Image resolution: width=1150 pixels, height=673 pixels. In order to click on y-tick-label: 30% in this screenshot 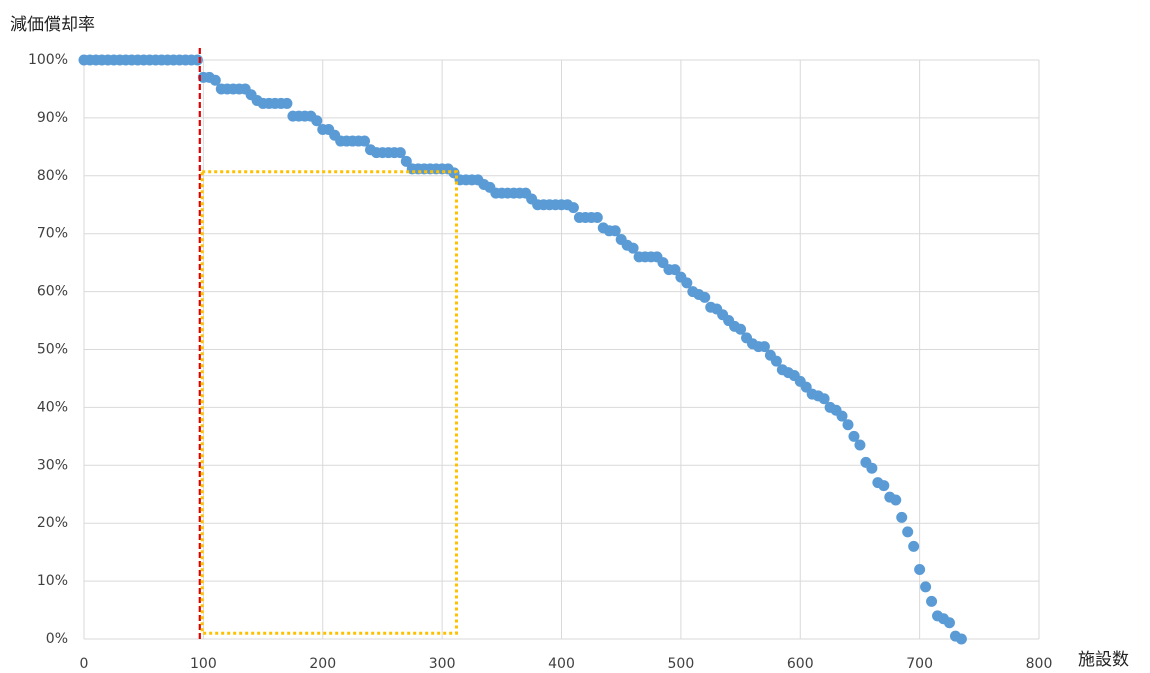, I will do `click(52, 465)`.